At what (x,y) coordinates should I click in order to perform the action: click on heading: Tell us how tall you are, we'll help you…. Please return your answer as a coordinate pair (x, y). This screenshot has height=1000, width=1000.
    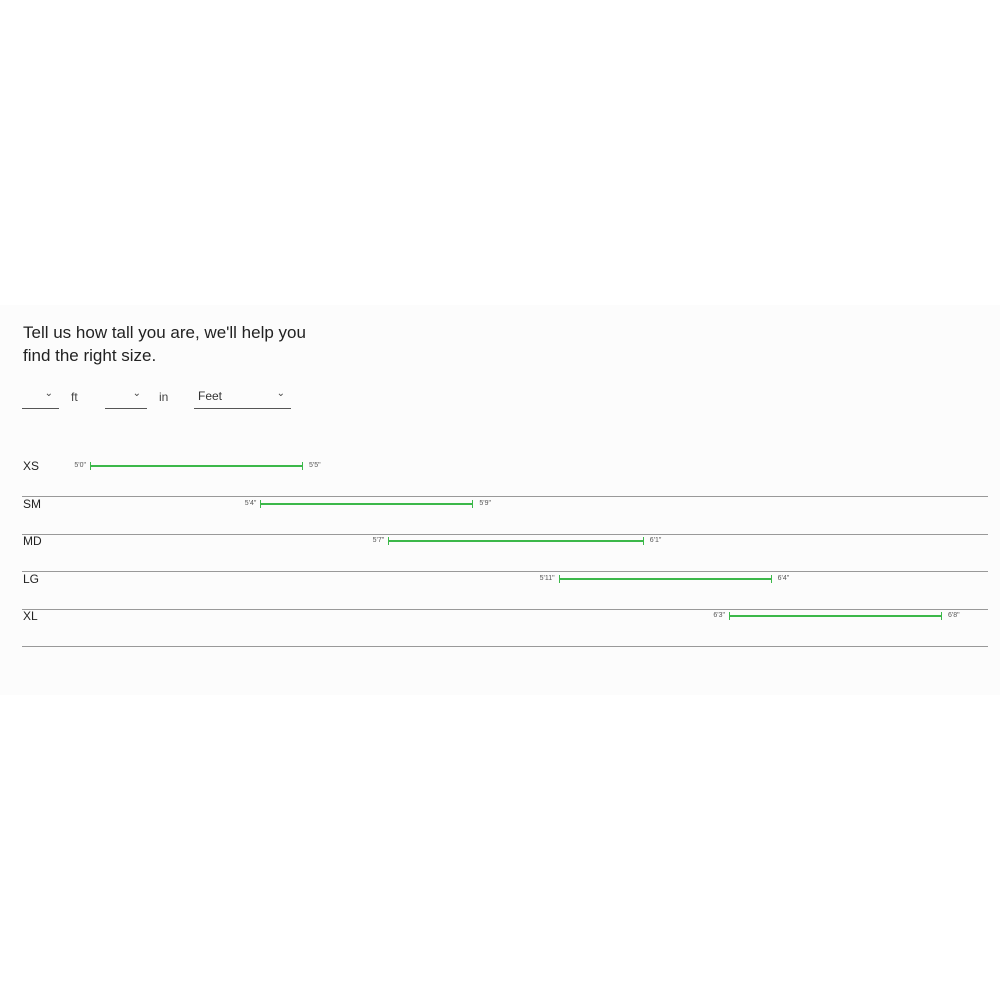
    Looking at the image, I should click on (164, 344).